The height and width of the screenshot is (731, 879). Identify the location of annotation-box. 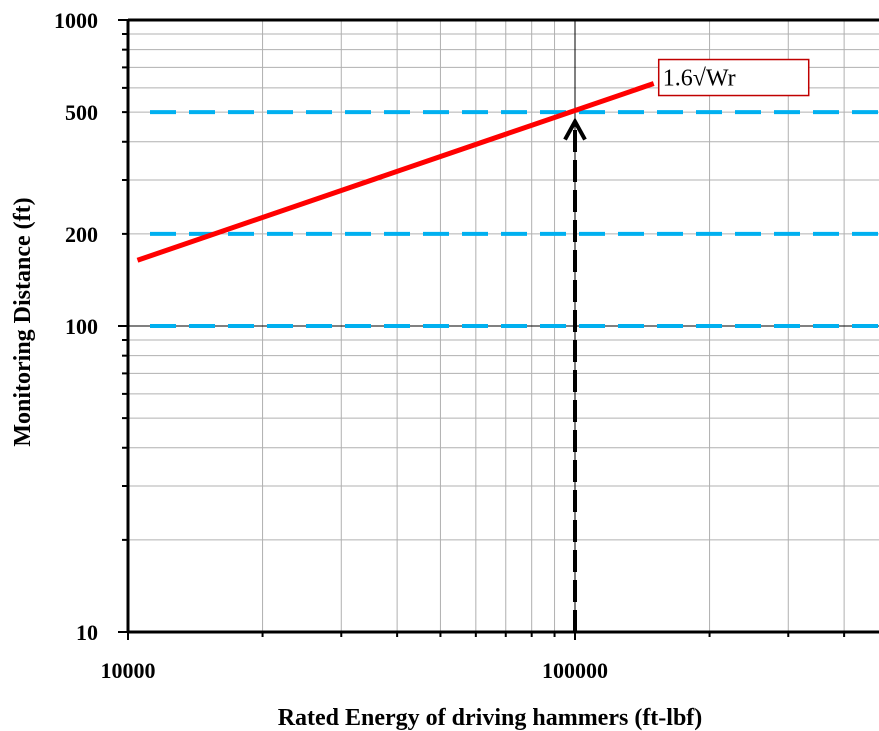
(733, 77).